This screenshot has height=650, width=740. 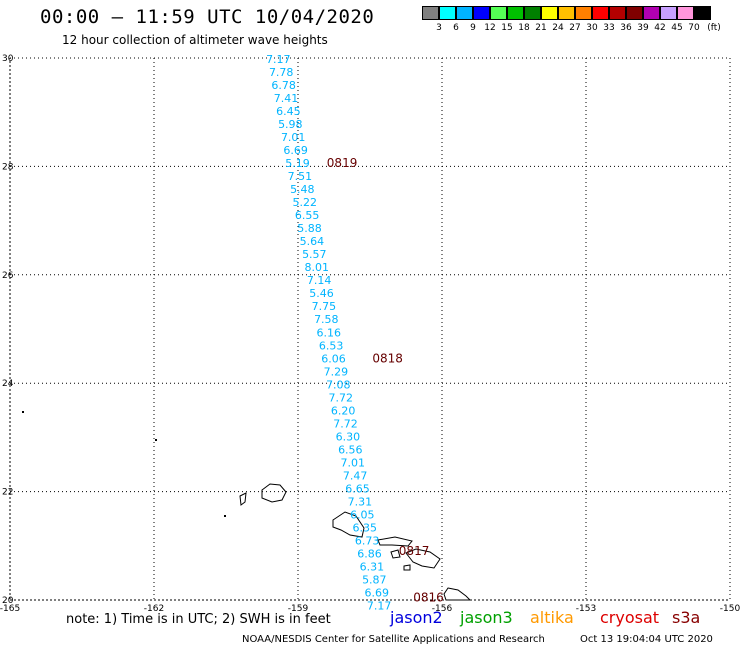 I want to click on wave-height-label: 5.46, so click(x=321, y=293).